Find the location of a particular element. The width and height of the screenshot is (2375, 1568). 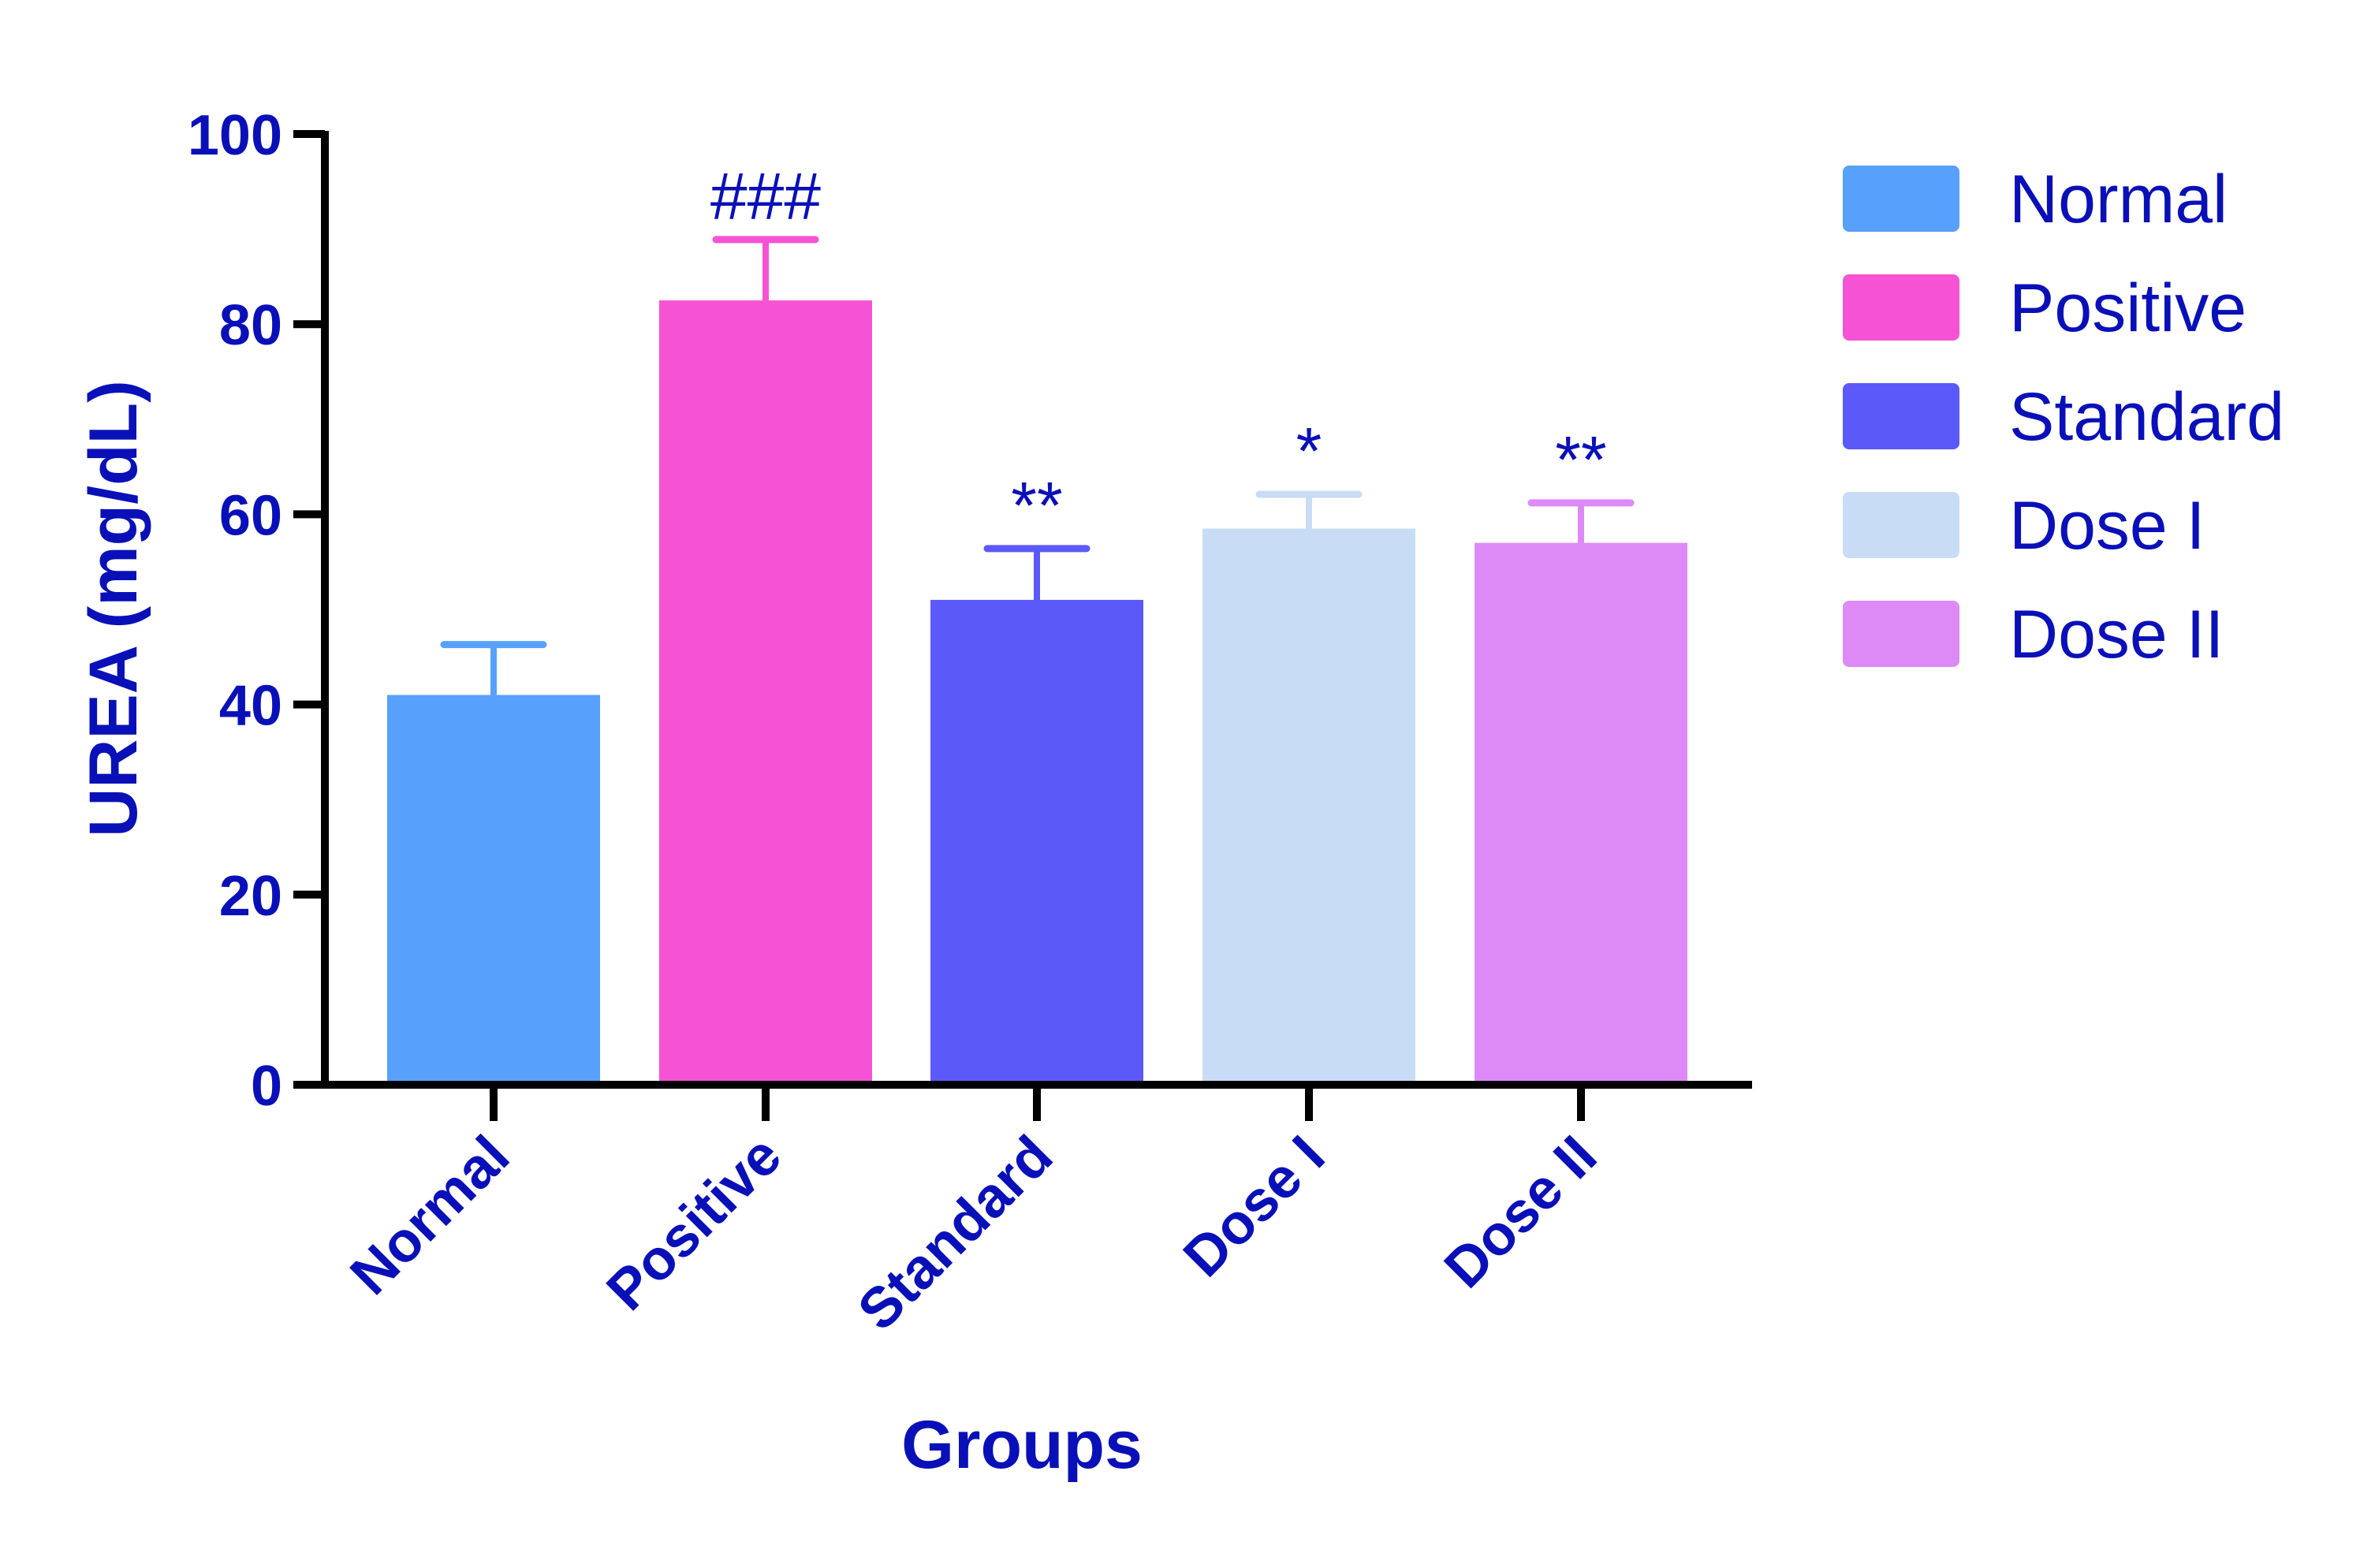

x-tick-label: Standard is located at coordinates (955, 1233).